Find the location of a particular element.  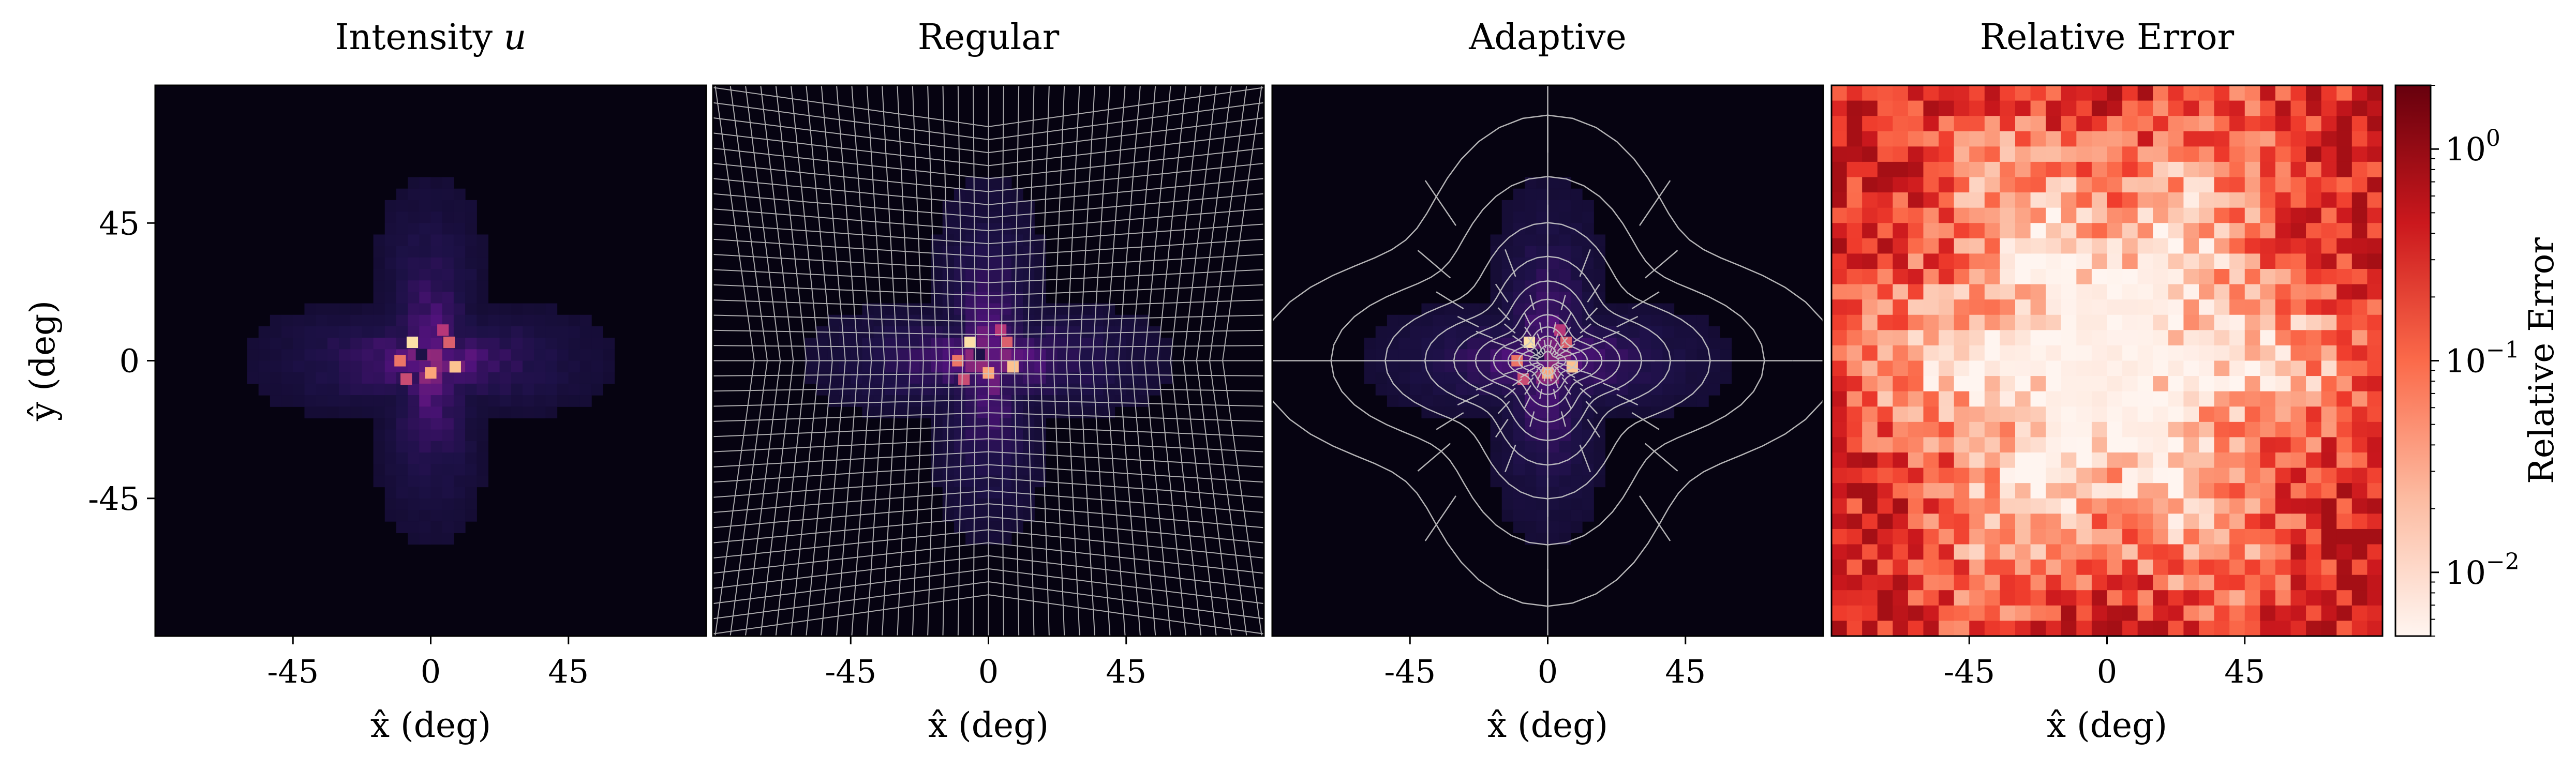

x-tick-label: 0 is located at coordinates (989, 671).